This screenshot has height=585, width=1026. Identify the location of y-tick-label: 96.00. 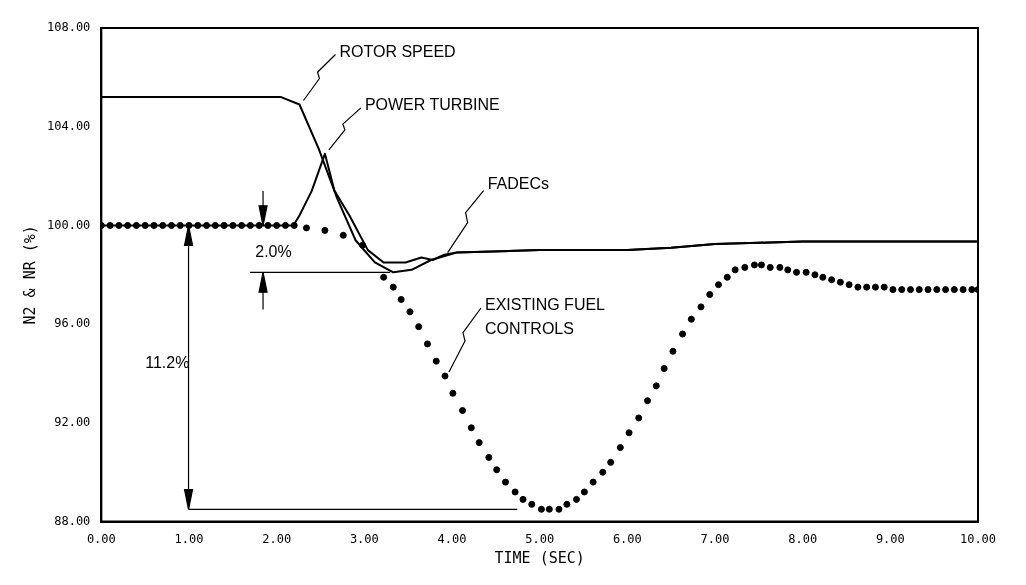
(72, 323).